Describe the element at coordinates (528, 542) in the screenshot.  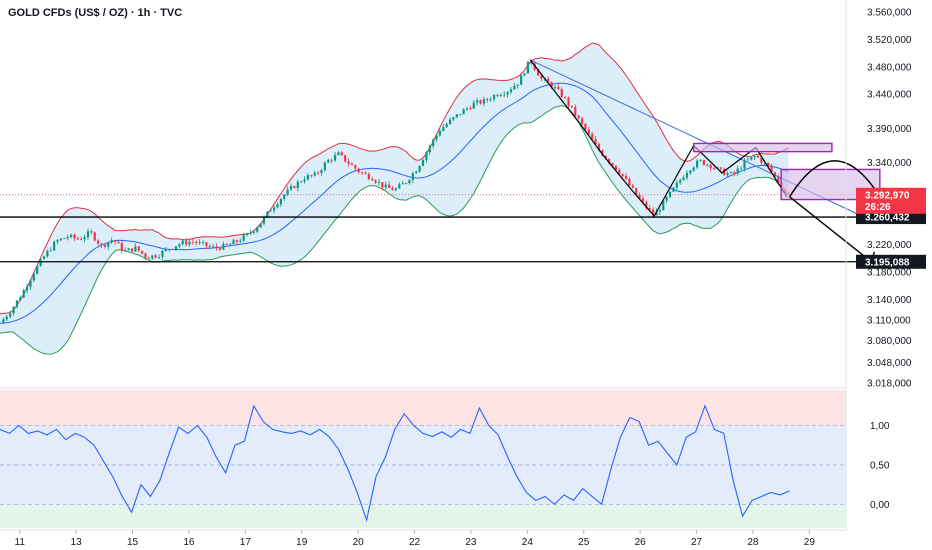
I see `time-tick-label: 24` at that location.